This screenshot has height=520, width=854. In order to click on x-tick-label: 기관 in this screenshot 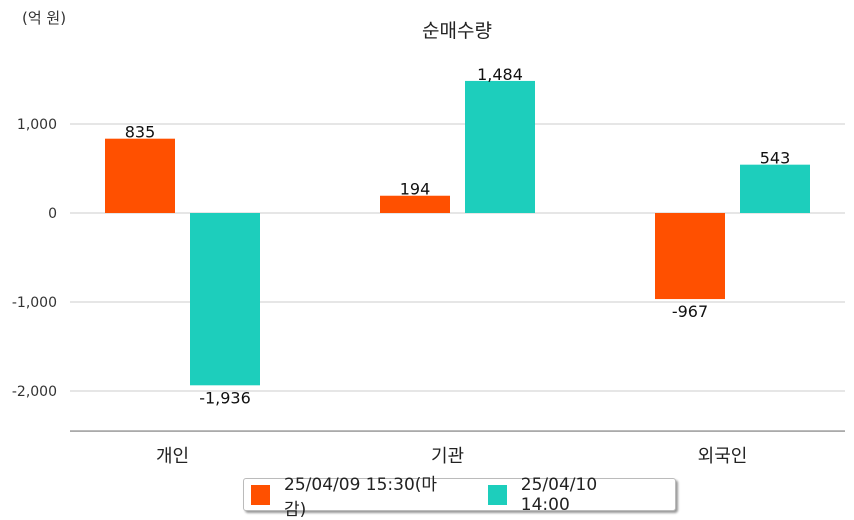, I will do `click(447, 456)`.